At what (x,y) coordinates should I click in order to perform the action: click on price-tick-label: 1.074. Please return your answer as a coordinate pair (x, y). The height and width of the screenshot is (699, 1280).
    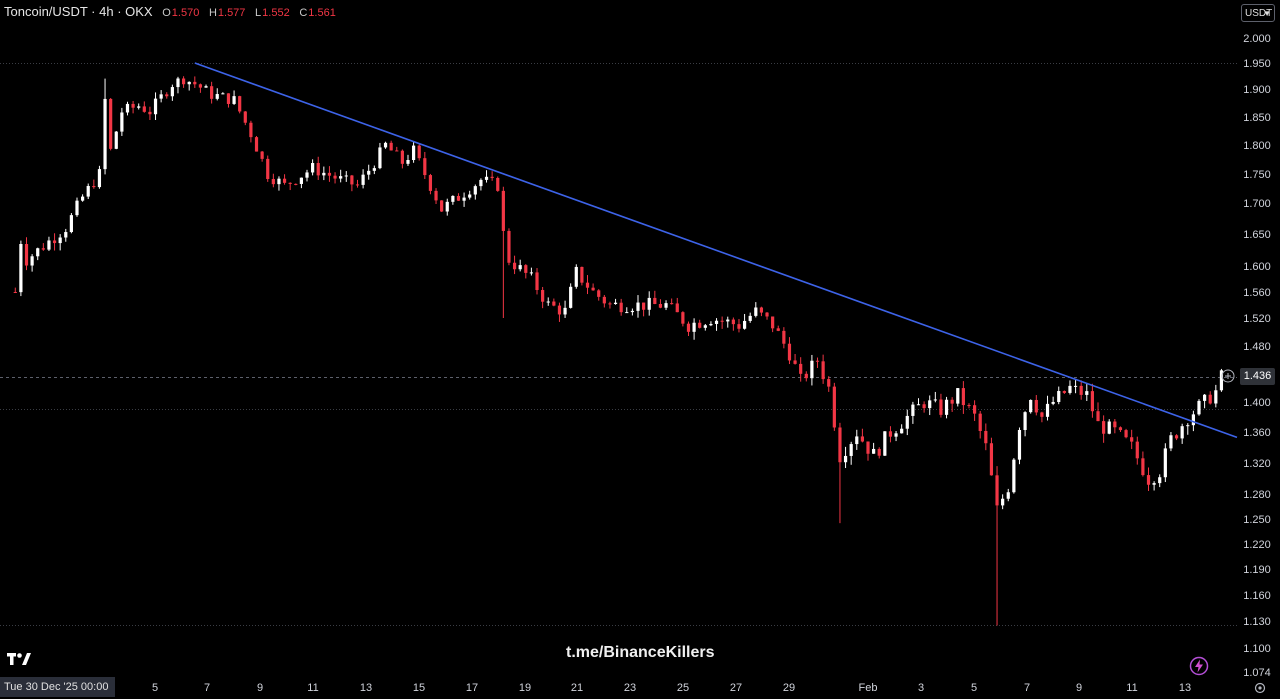
    Looking at the image, I should click on (1257, 673).